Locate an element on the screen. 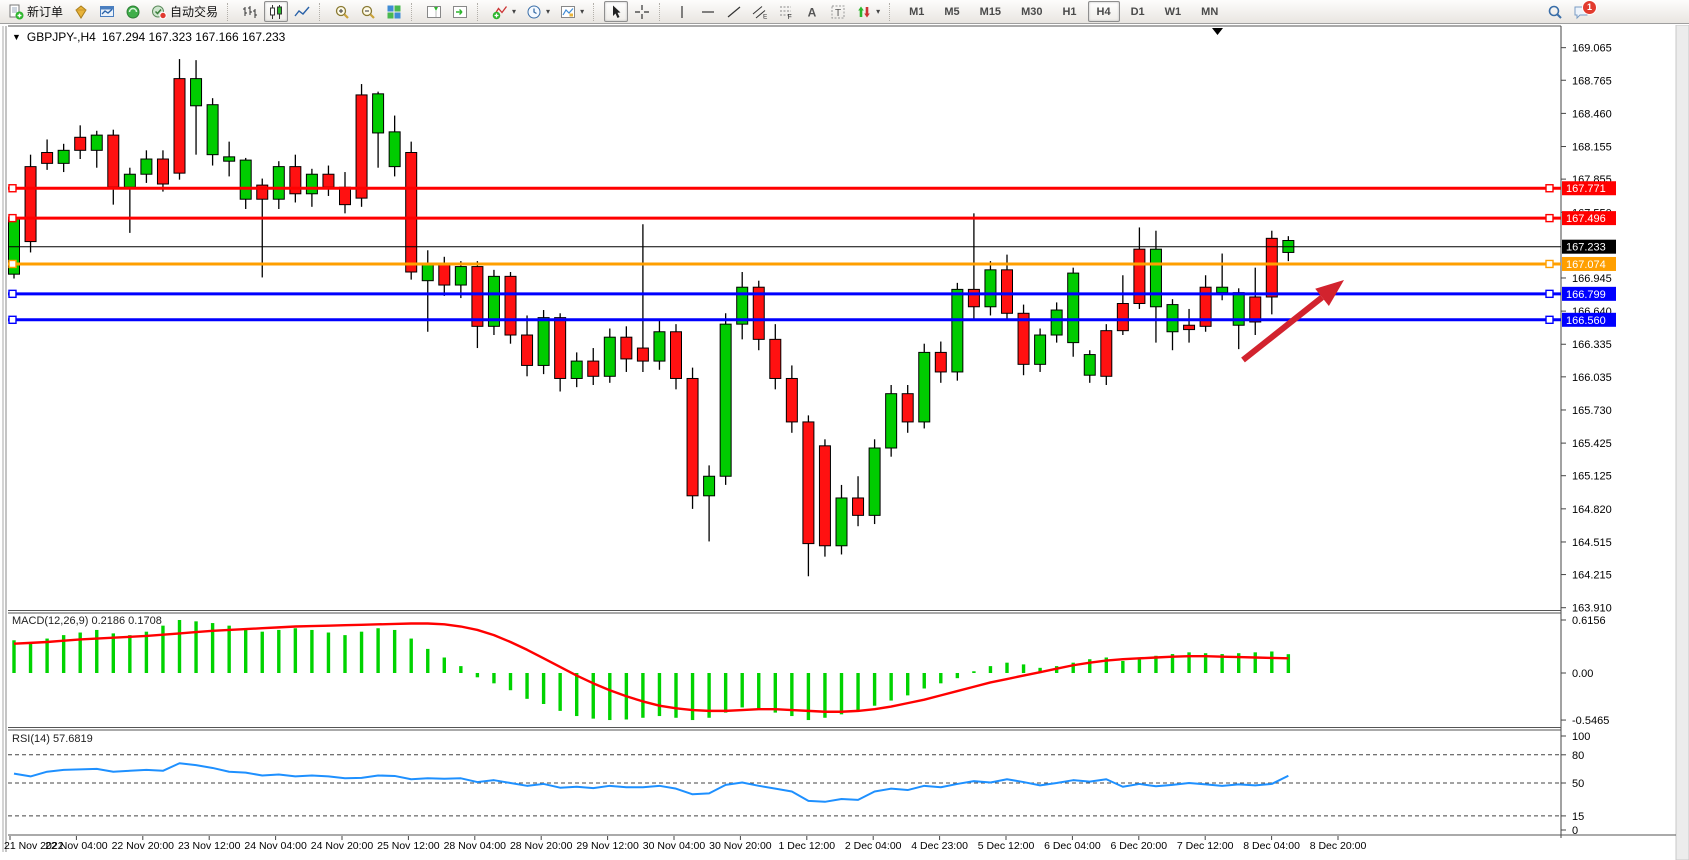  price-badge-label: 167.496 is located at coordinates (1586, 219).